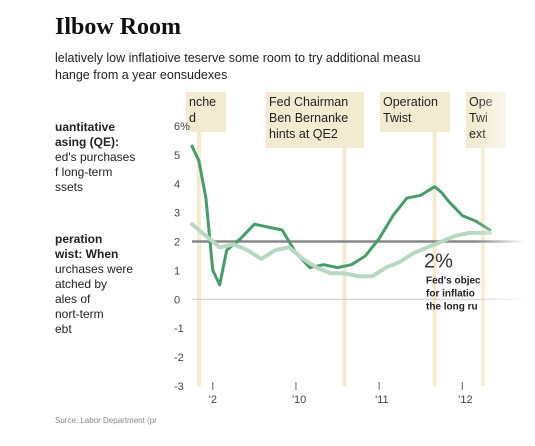 This screenshot has width=535, height=446. I want to click on y-tick-label: -3, so click(179, 387).